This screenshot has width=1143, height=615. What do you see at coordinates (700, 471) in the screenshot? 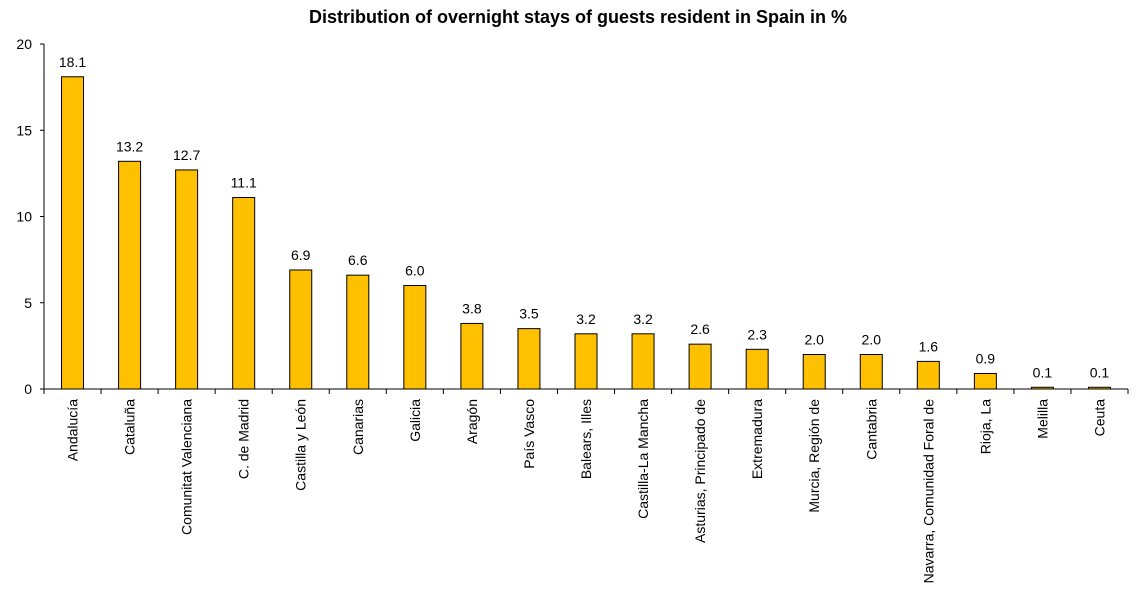
I see `category-label: Asturias, Principado de` at bounding box center [700, 471].